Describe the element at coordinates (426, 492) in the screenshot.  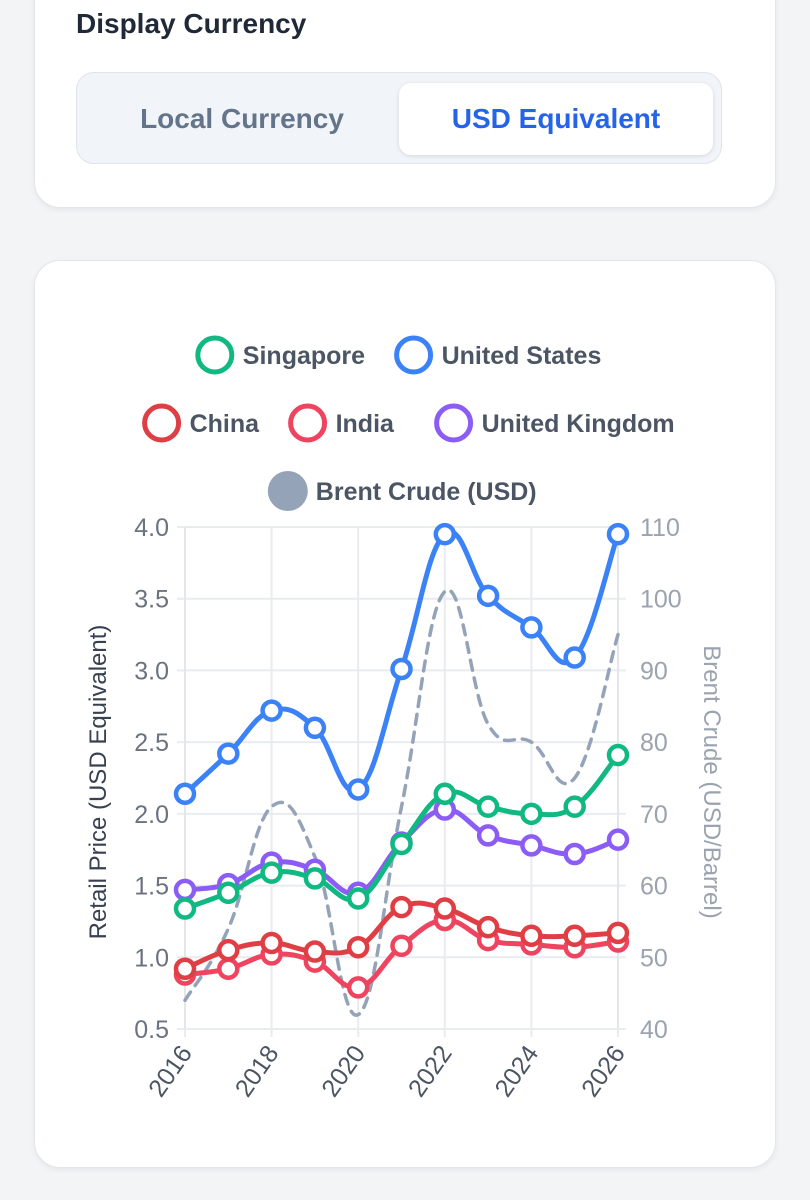
I see `legend-label-brent-crude-usd: Brent Crude (USD)` at that location.